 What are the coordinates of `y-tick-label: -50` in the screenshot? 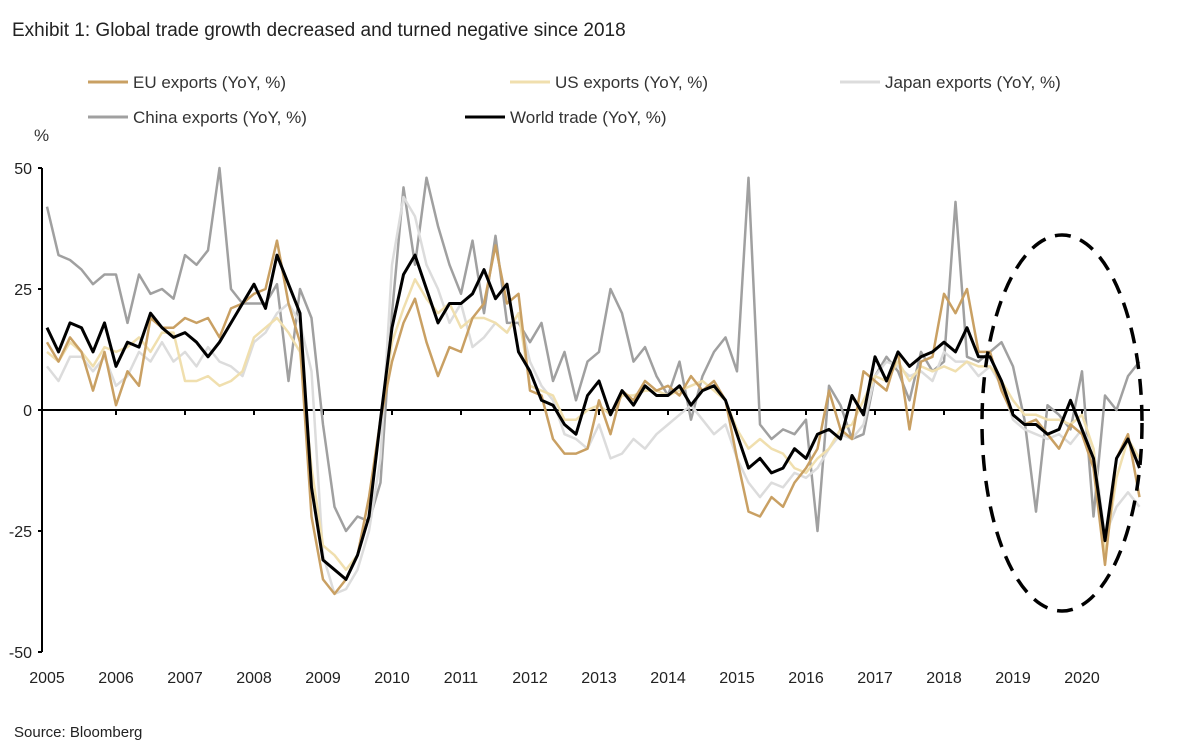 It's located at (20, 653).